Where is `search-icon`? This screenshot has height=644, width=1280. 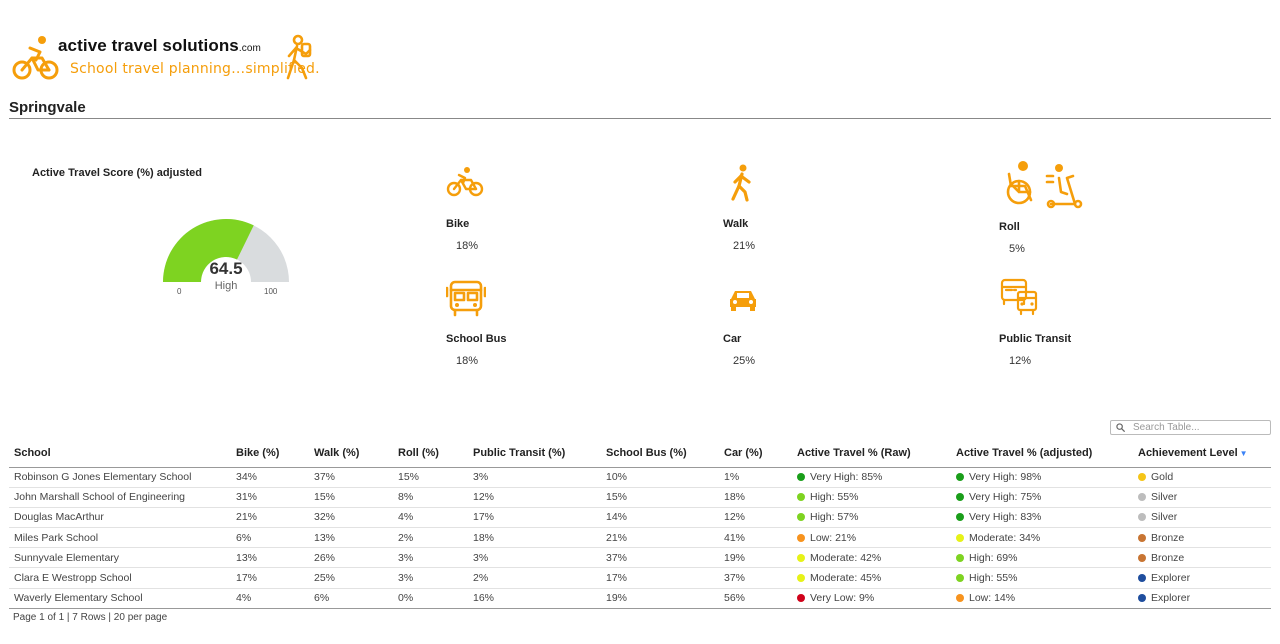
search-icon is located at coordinates (1120, 427).